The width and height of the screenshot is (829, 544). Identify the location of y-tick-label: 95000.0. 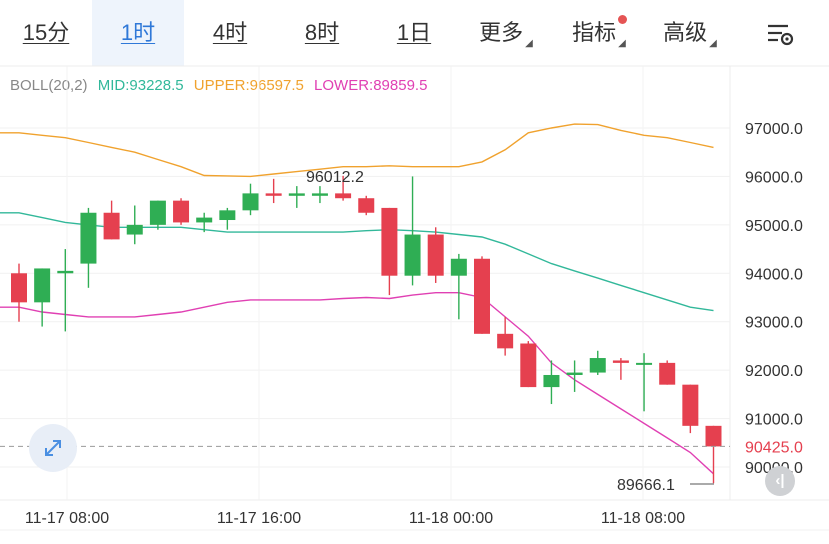
(774, 226).